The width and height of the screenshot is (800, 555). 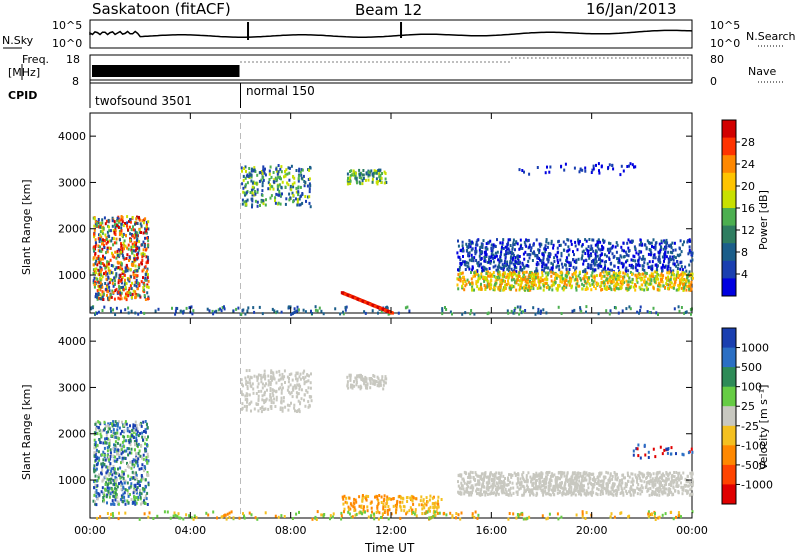 I want to click on power-colorbar-label: Power [dB], so click(x=763, y=220).